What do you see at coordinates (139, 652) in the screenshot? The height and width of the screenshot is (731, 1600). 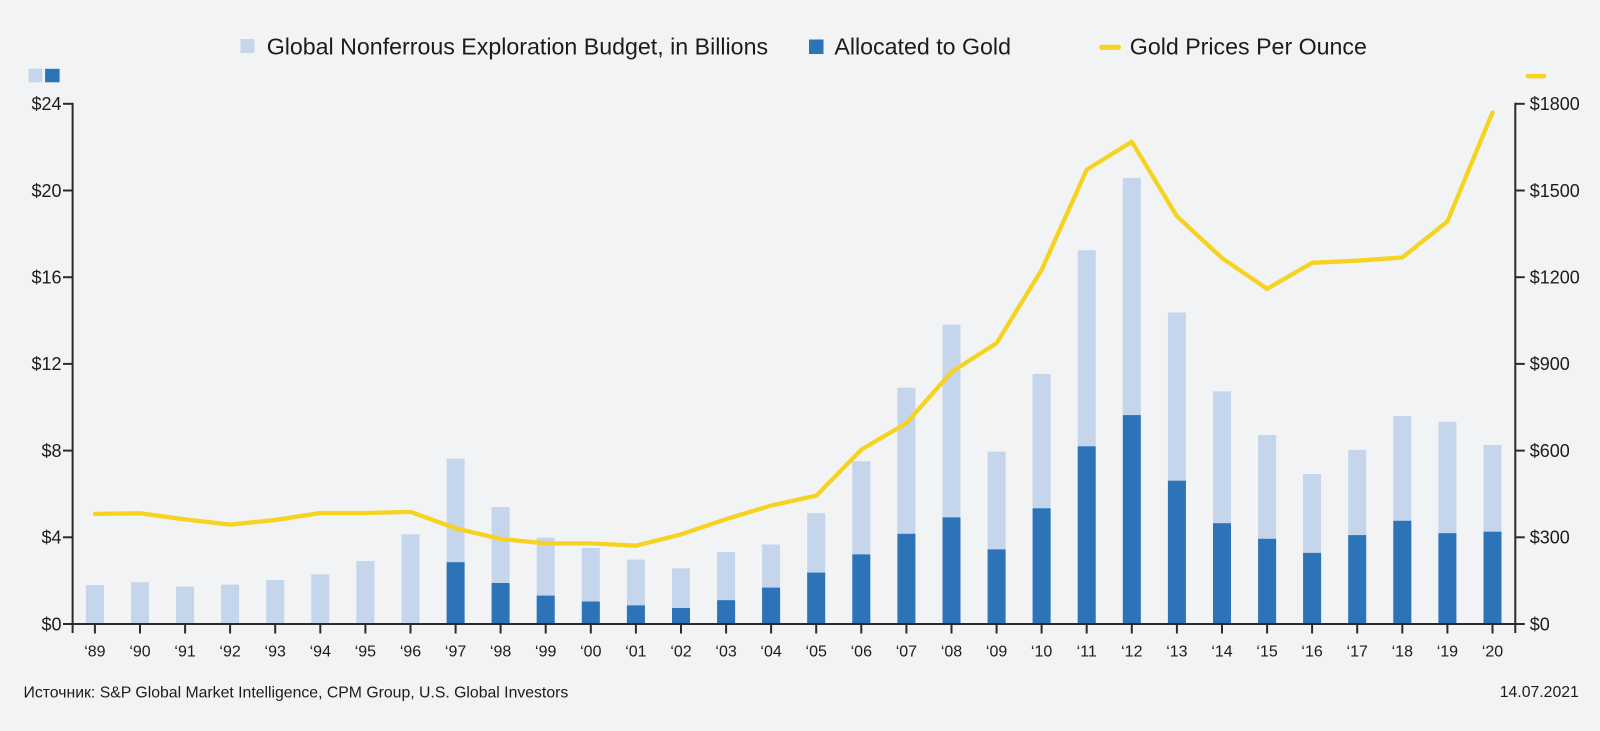 I see `svg-text: ‘90` at bounding box center [139, 652].